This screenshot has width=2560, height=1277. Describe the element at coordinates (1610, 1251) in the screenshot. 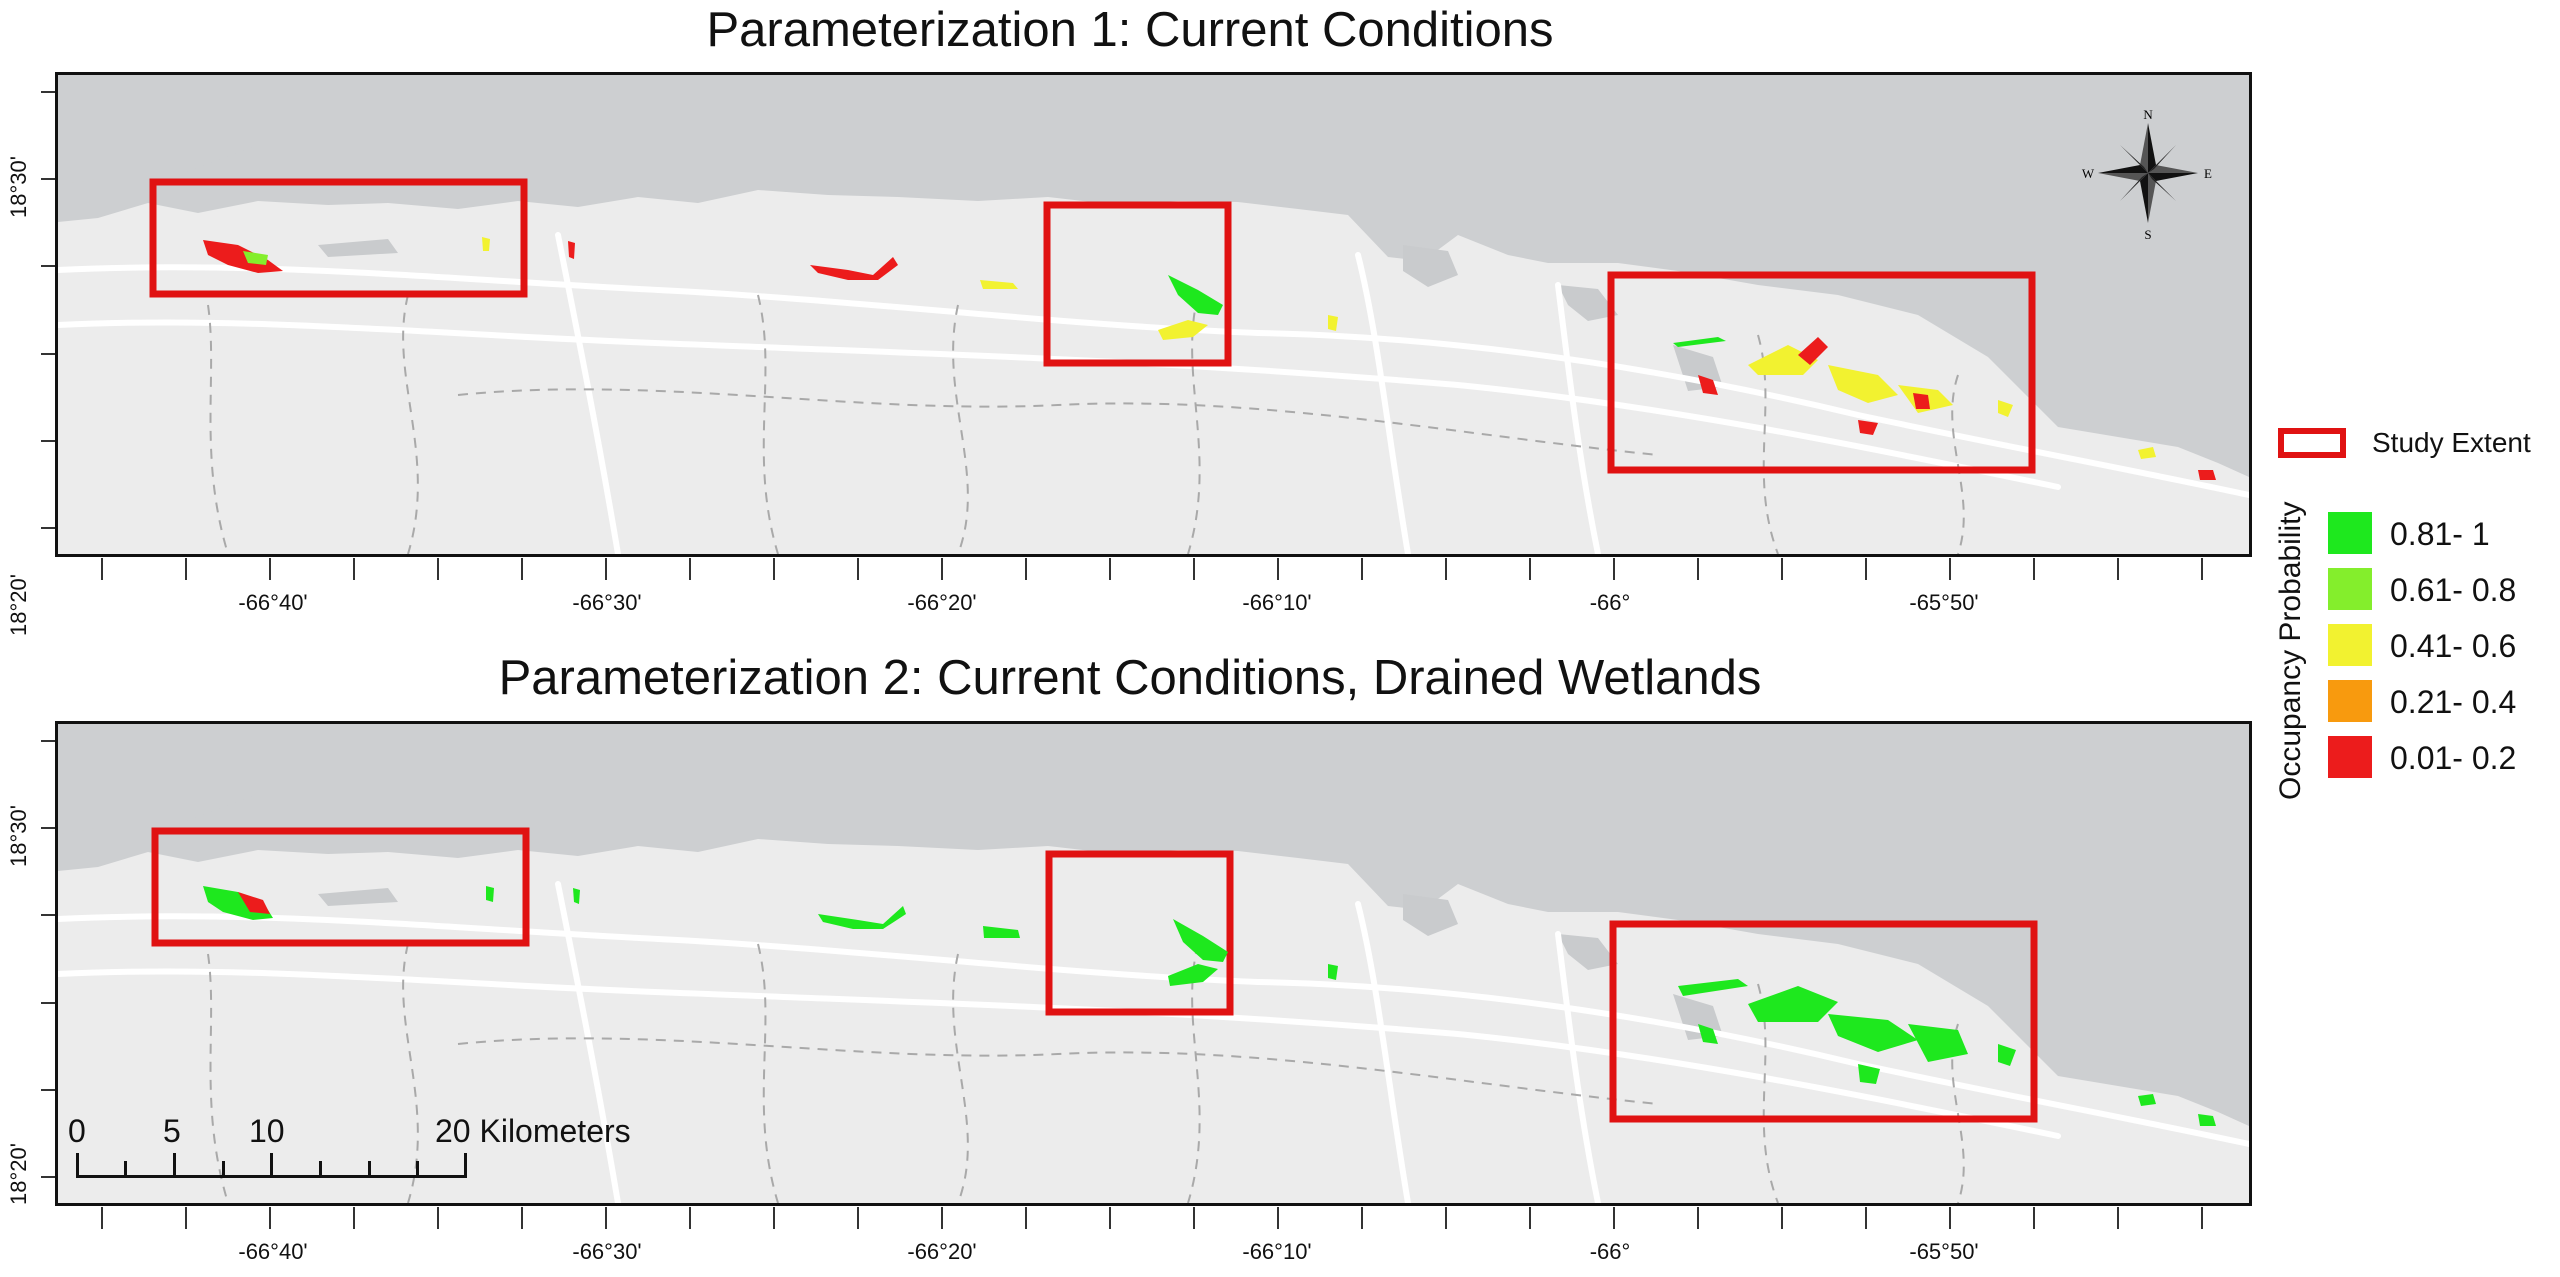

I see `lon-label-66-p2: -66°` at that location.